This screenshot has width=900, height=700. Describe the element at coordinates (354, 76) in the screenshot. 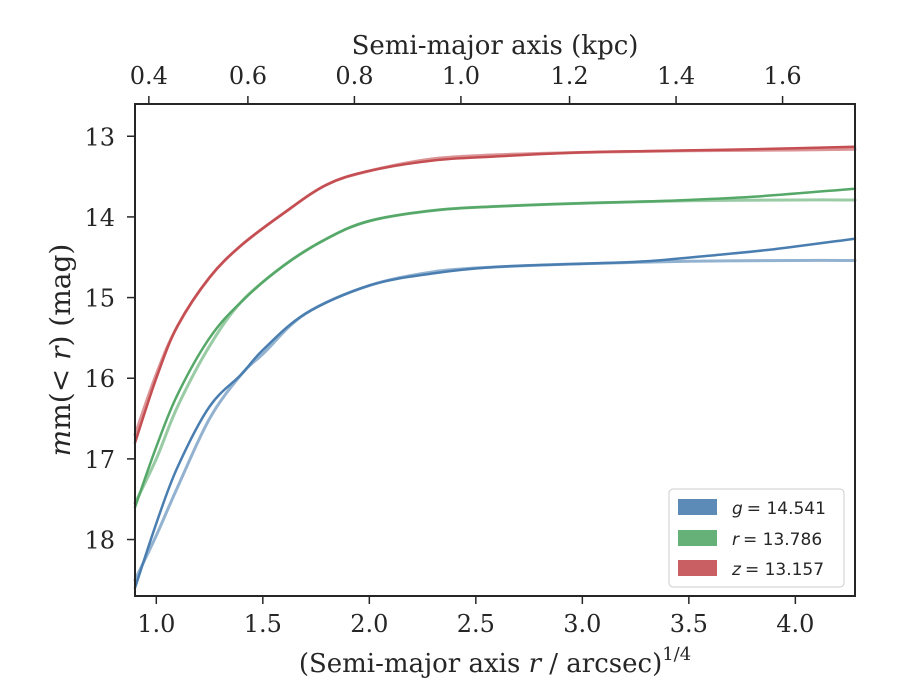

I see `x2-tick-label: 0.8` at that location.